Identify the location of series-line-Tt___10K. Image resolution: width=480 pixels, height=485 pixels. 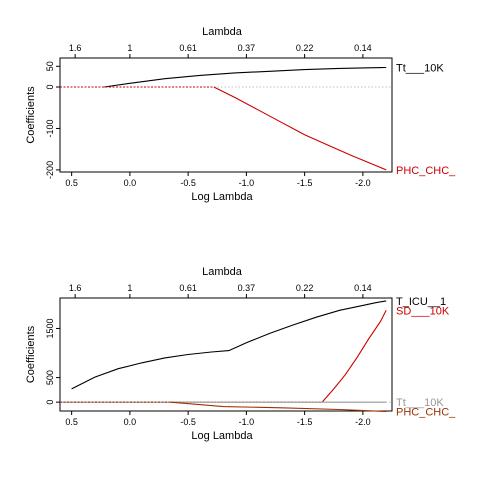
(245, 77).